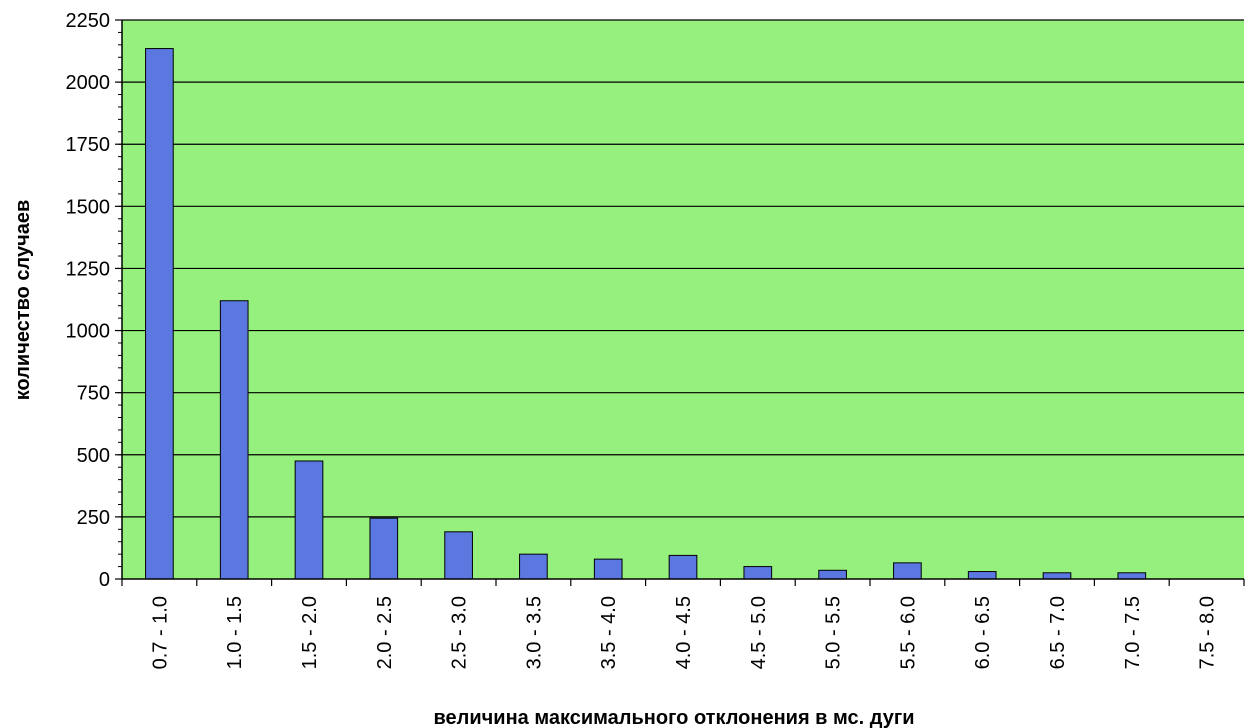 The image size is (1245, 728). I want to click on y-tick-label: 1250, so click(88, 269).